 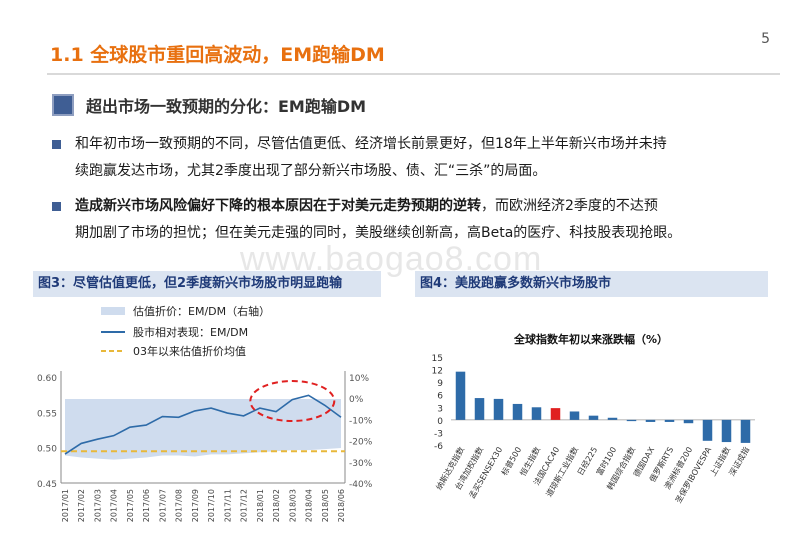 I want to click on figure-4-title: 图4：美股跑赢多数新兴市场股市, so click(x=591, y=284).